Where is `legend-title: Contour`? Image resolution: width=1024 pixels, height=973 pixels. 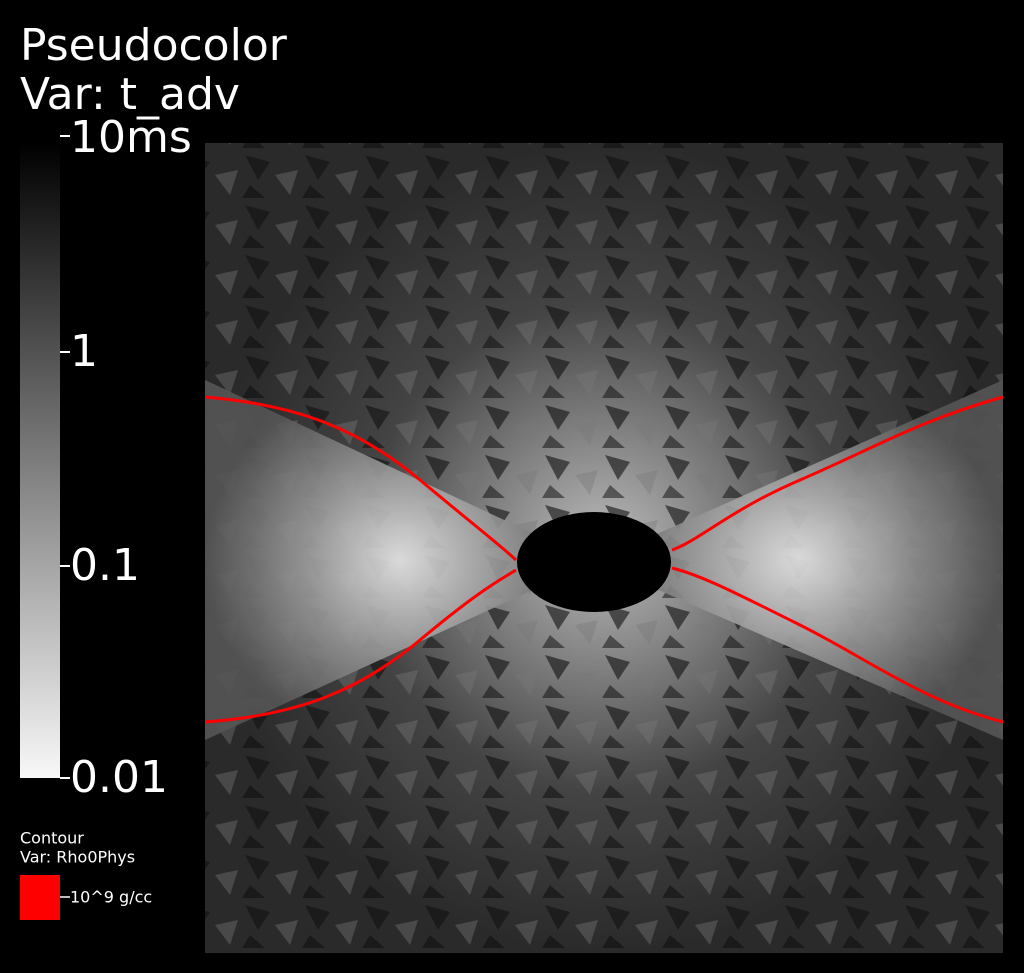
legend-title: Contour is located at coordinates (52, 838).